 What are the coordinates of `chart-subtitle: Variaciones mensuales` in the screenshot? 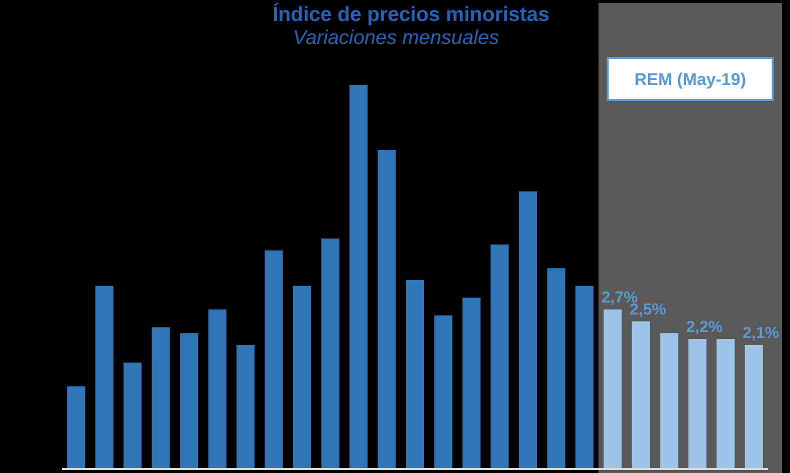 It's located at (396, 38).